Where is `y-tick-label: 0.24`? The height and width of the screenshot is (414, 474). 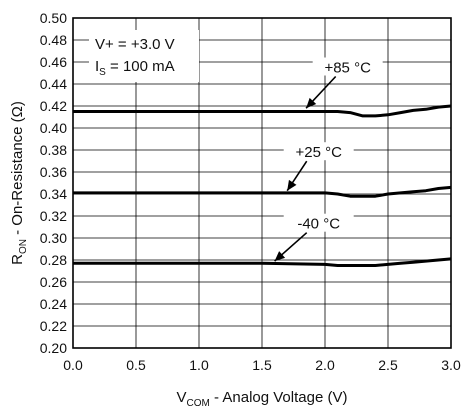 y-tick-label: 0.24 is located at coordinates (53, 304).